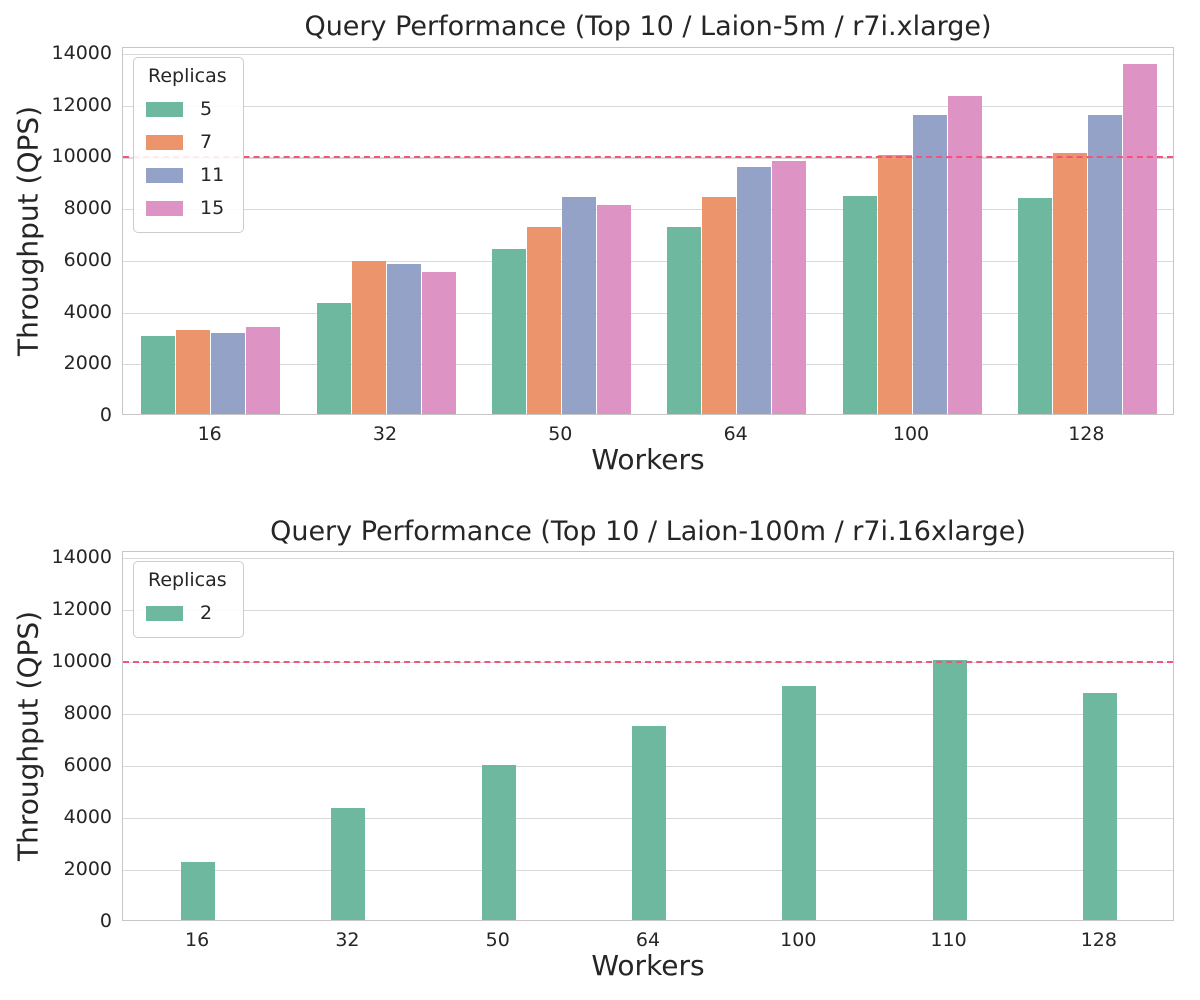  What do you see at coordinates (206, 142) in the screenshot?
I see `legend-item-label: 7` at bounding box center [206, 142].